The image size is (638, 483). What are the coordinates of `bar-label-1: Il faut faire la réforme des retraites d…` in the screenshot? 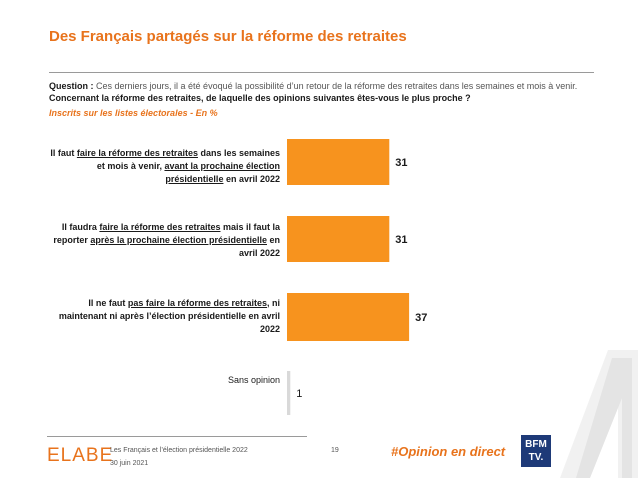 It's located at (165, 166).